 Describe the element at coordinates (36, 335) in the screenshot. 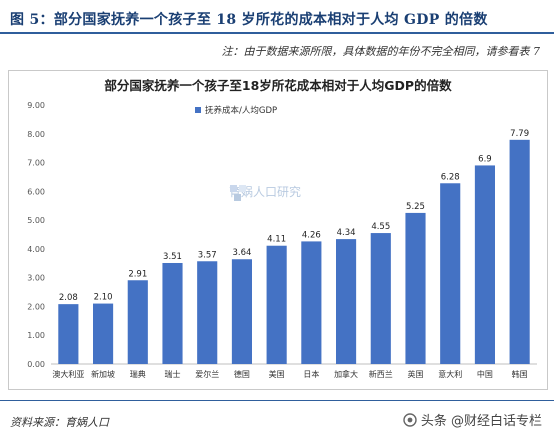

I see `y-tick-label-1: 1.00` at that location.